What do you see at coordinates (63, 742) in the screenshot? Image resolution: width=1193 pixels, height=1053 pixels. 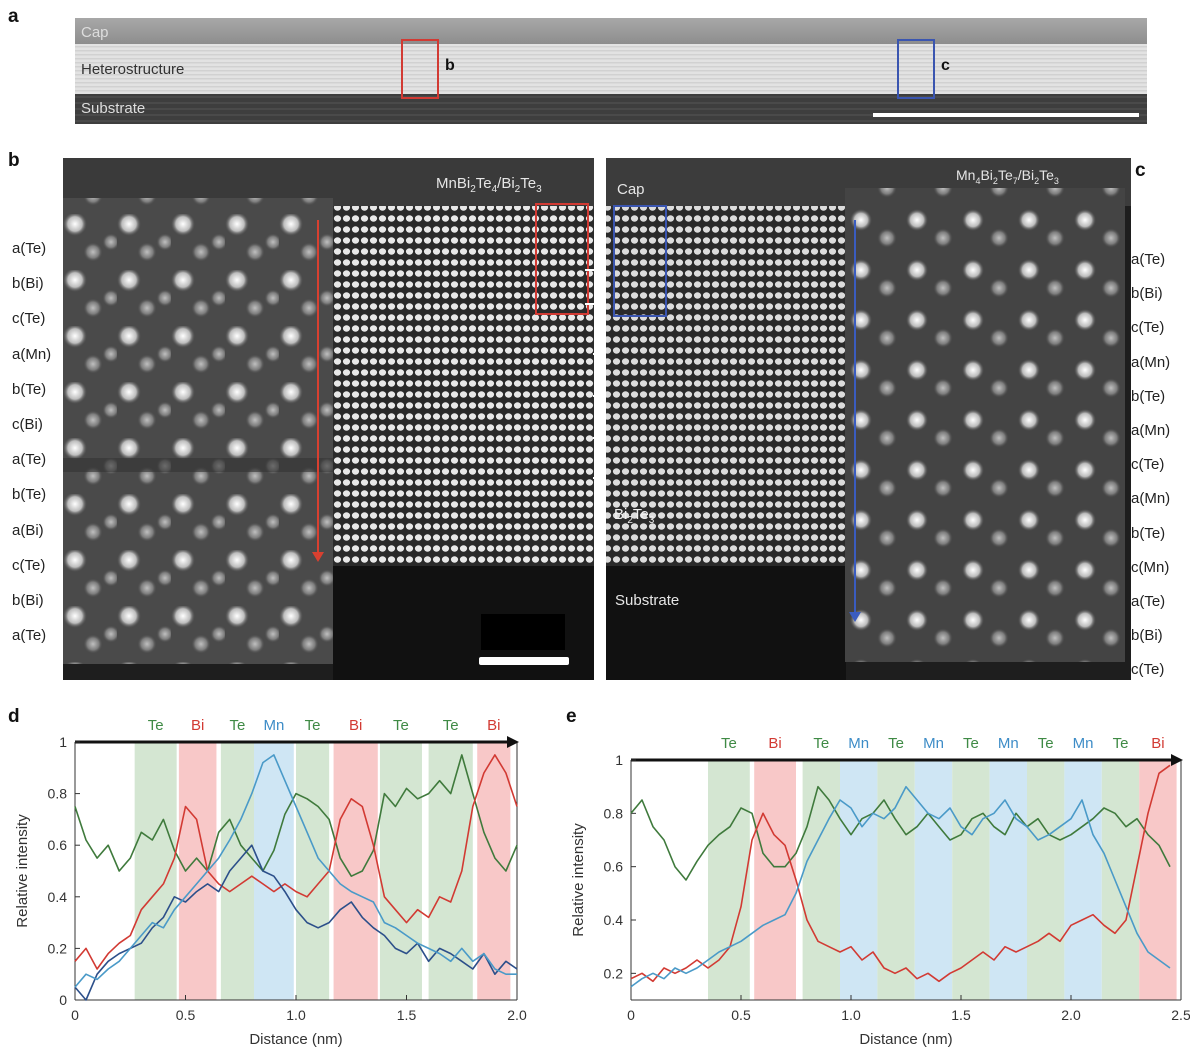 I see `y-tick-label: 1` at bounding box center [63, 742].